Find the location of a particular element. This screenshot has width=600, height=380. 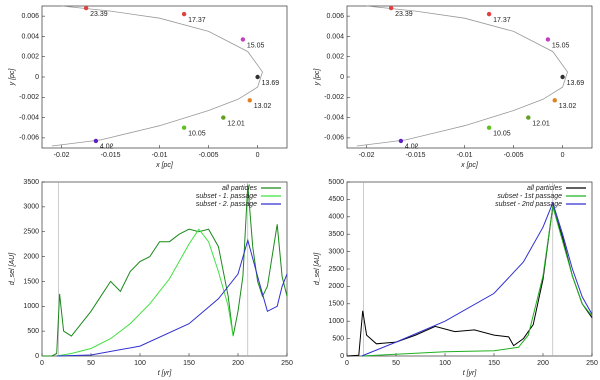

y-tick-label: 3000 is located at coordinates (31, 207).